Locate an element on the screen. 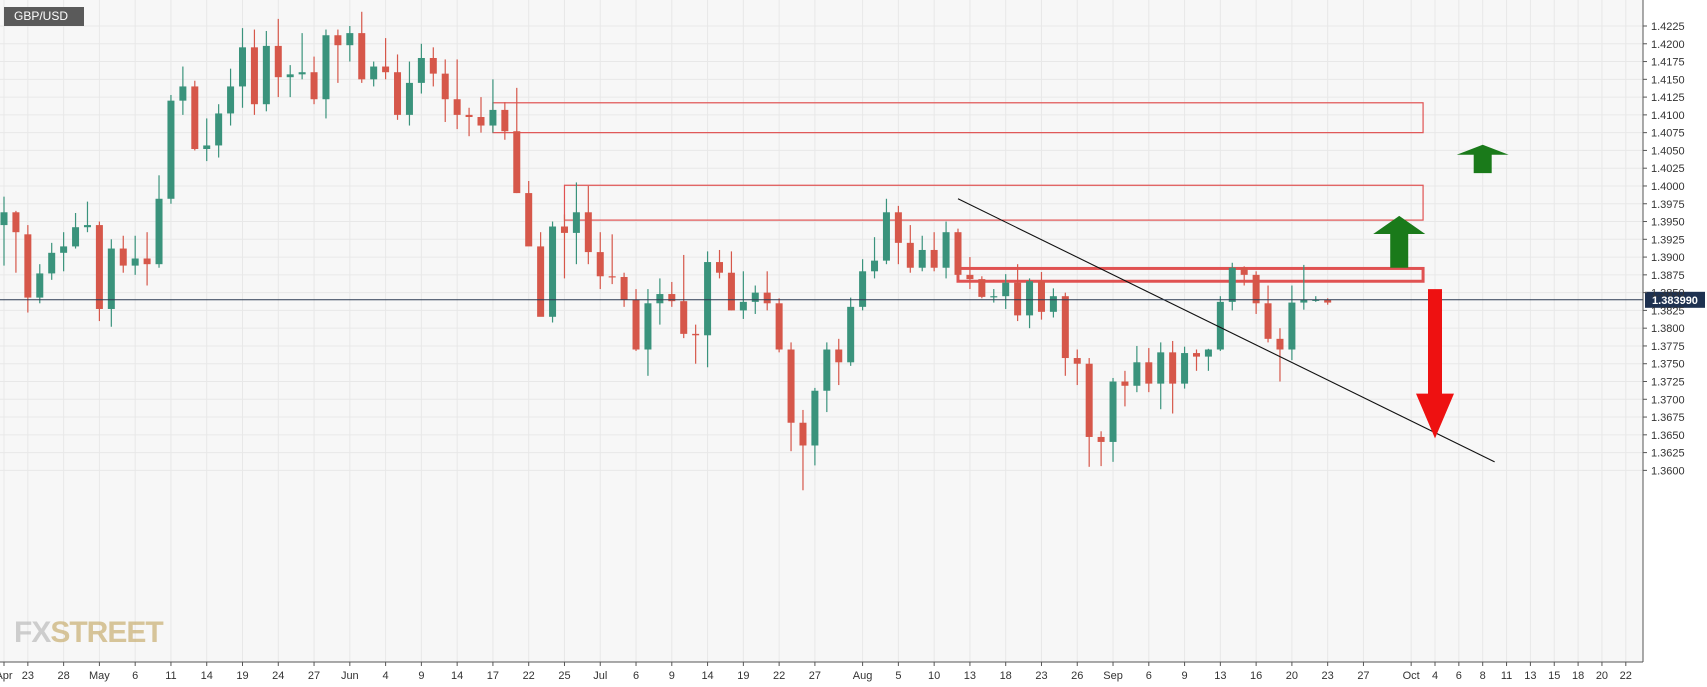 The width and height of the screenshot is (1707, 687). x-tick-label: 13 is located at coordinates (1220, 676).